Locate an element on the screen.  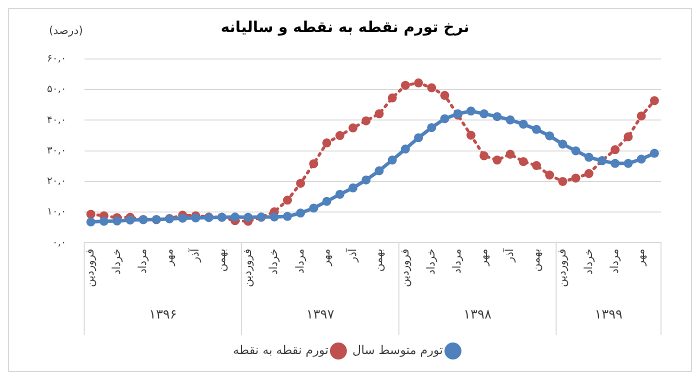
text: ۱۳۹۶ is located at coordinates (162, 314).